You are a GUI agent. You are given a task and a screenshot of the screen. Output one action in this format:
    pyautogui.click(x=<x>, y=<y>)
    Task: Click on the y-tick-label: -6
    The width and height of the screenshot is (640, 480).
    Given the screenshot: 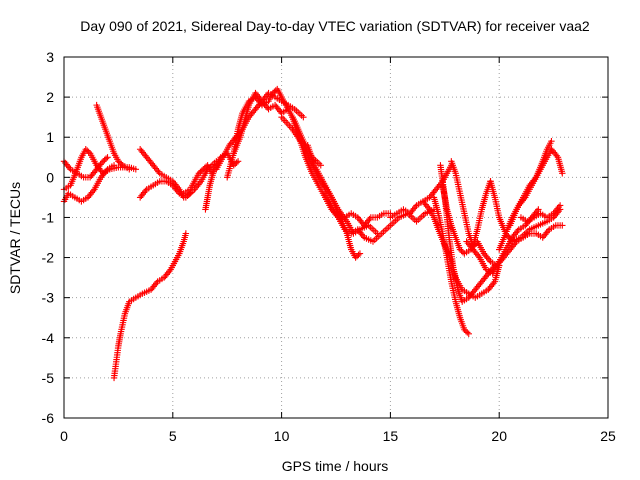 What is the action you would take?
    pyautogui.click(x=48, y=418)
    